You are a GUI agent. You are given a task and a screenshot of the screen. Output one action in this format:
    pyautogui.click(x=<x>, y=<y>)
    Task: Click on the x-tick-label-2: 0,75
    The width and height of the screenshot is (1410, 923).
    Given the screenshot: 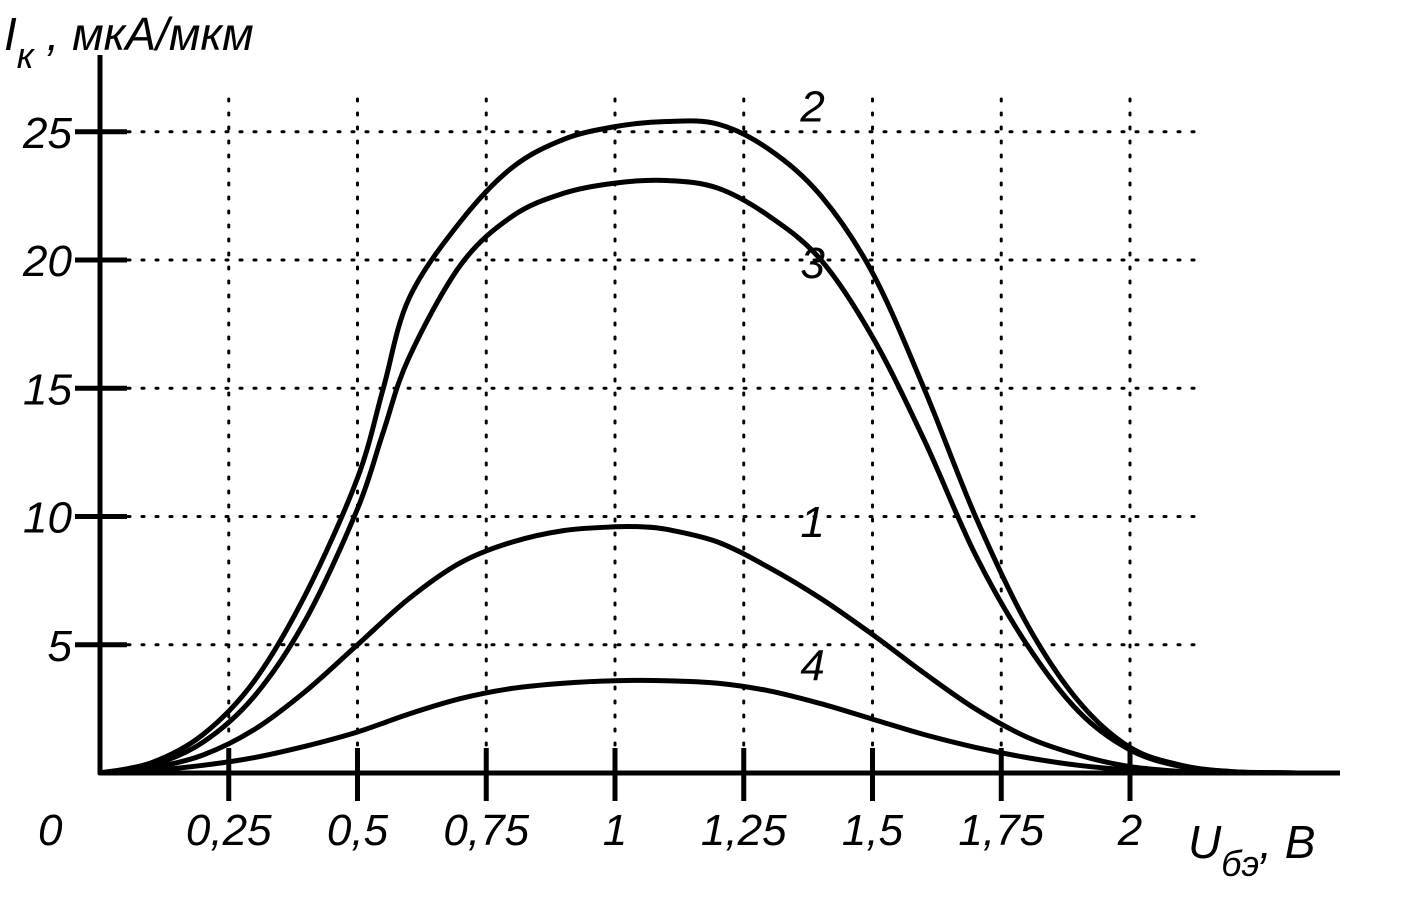 What is the action you would take?
    pyautogui.click(x=486, y=830)
    